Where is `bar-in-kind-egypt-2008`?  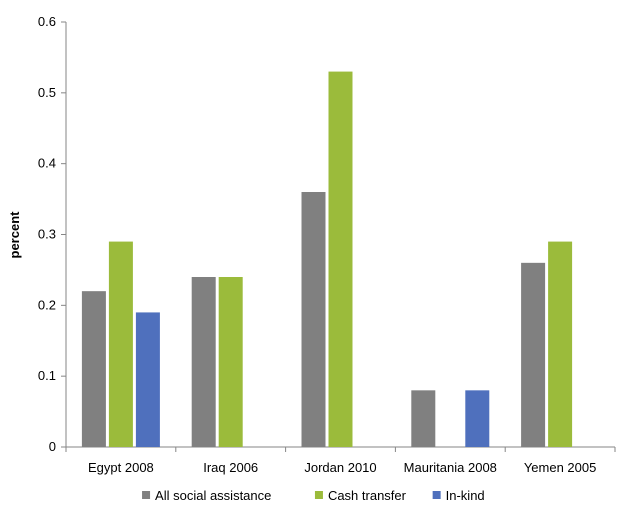 bar-in-kind-egypt-2008 is located at coordinates (147, 379).